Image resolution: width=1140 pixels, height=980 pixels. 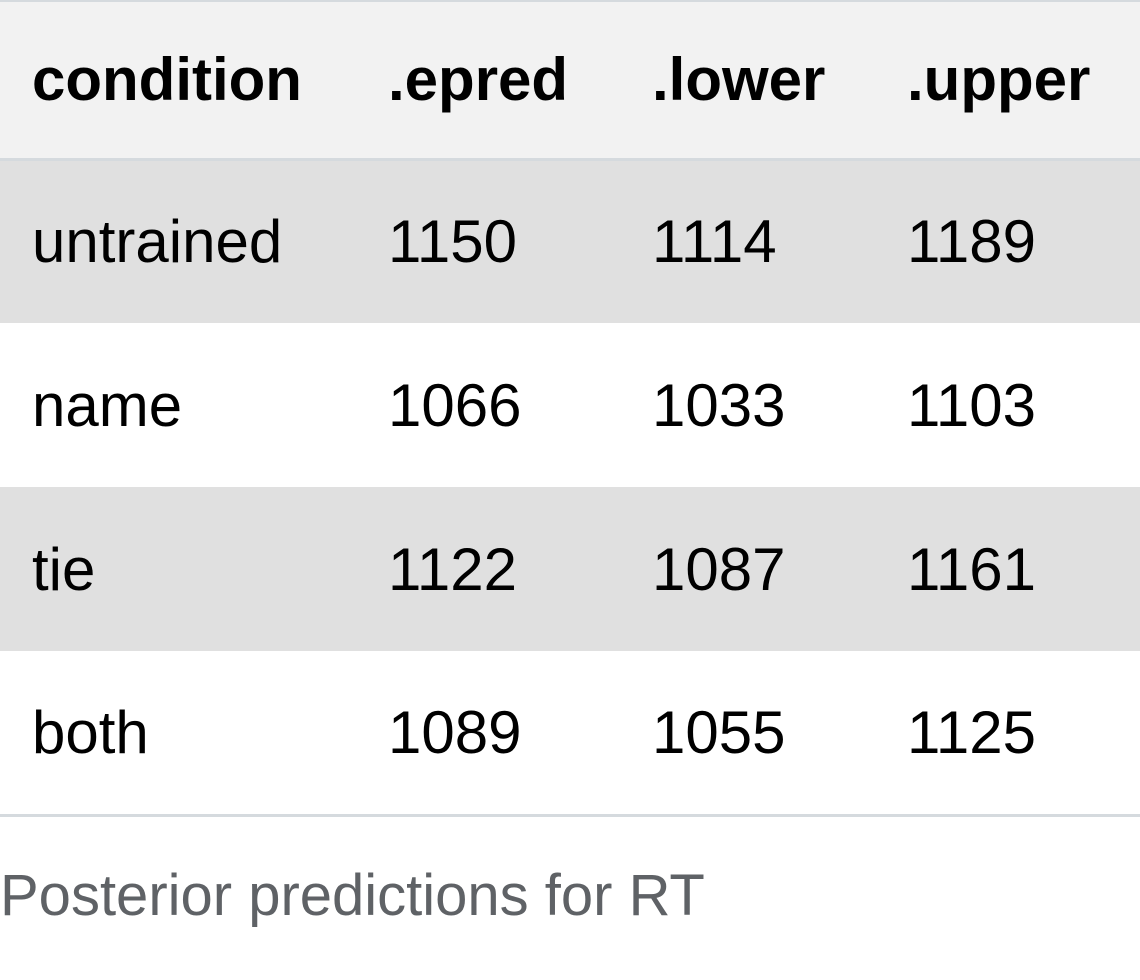 I want to click on cell-lower: 1055, so click(x=719, y=732).